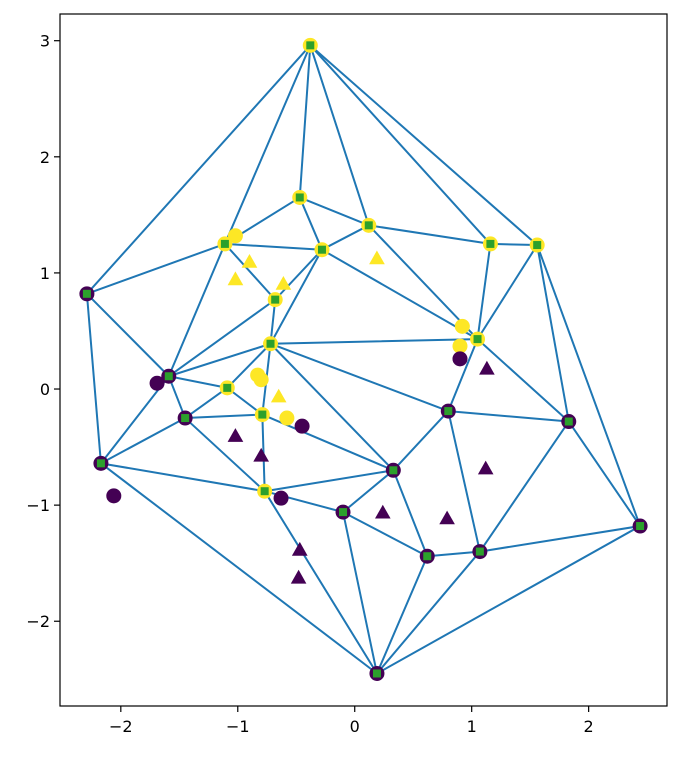 This screenshot has height=757, width=682. What do you see at coordinates (589, 726) in the screenshot?
I see `x-tick-label: 2` at bounding box center [589, 726].